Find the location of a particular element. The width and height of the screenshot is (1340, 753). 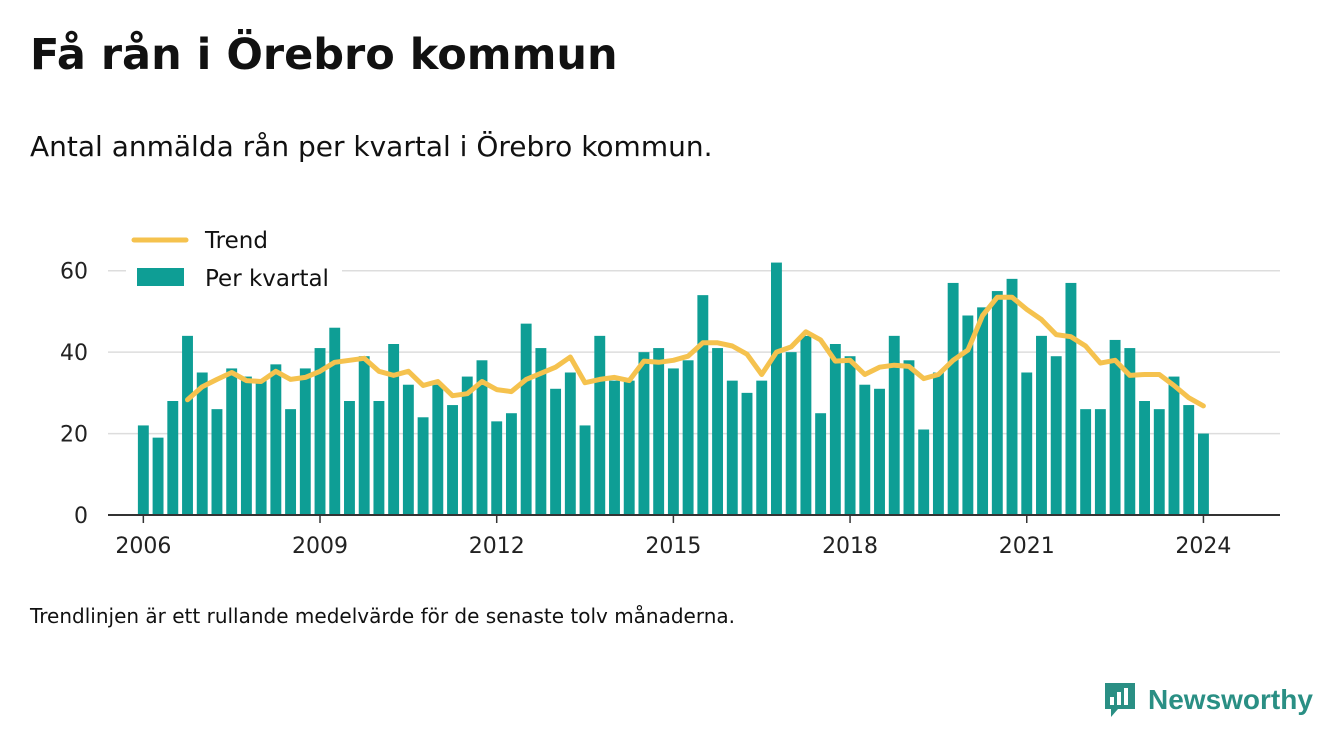

x-tick-label: 2012 is located at coordinates (497, 546).